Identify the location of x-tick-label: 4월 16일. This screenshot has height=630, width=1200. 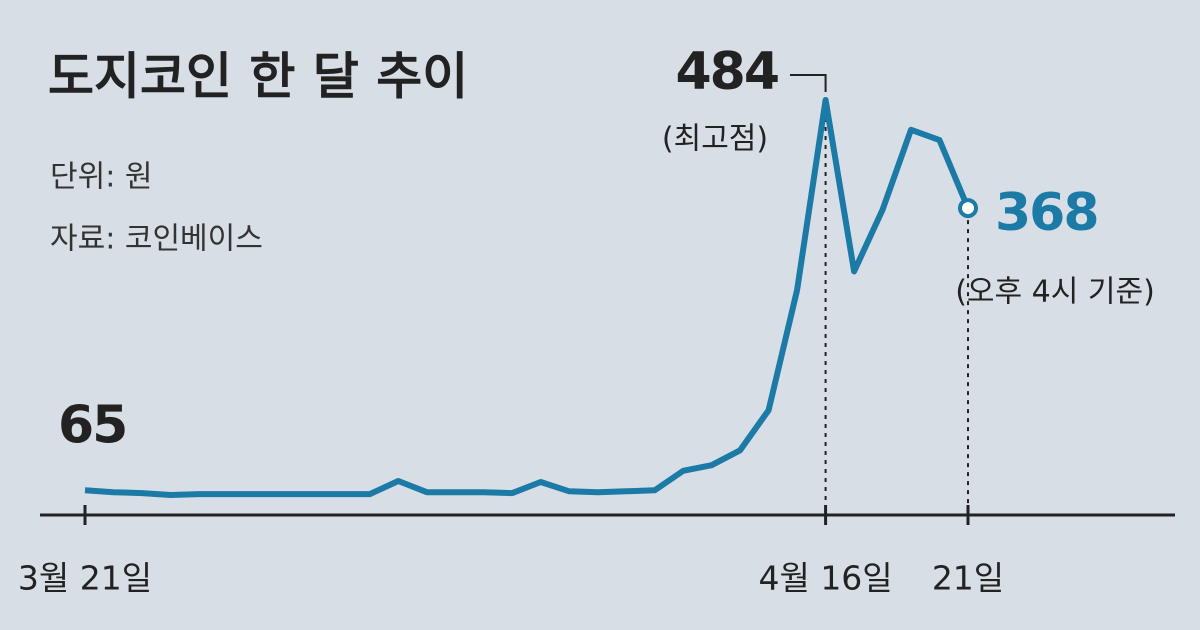
(825, 578).